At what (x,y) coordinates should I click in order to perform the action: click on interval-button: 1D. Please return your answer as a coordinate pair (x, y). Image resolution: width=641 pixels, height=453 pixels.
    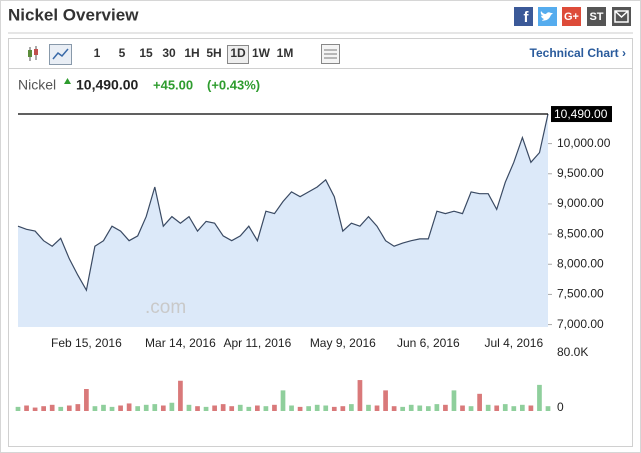
    Looking at the image, I should click on (238, 53).